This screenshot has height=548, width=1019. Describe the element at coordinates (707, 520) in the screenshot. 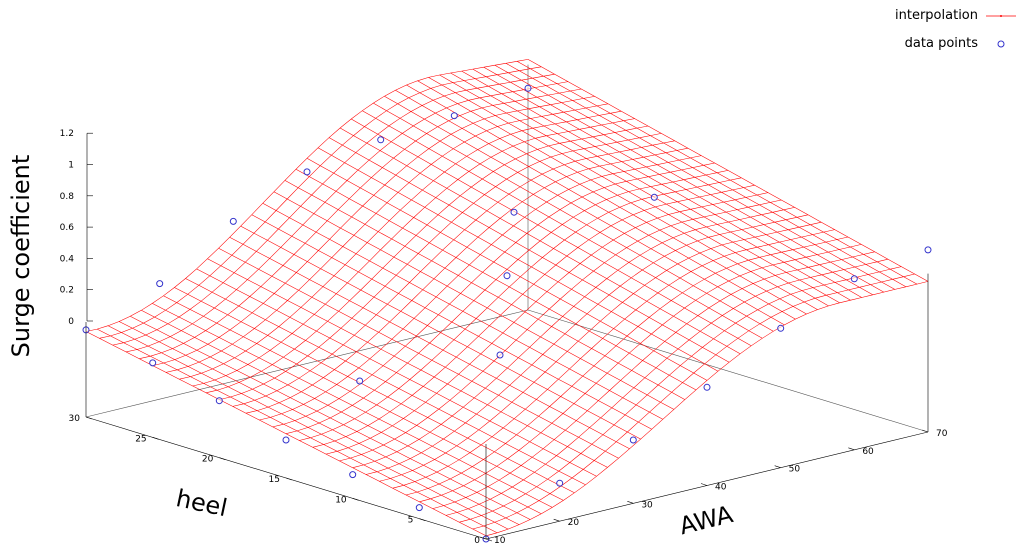

I see `x-axis-title: AWA` at that location.